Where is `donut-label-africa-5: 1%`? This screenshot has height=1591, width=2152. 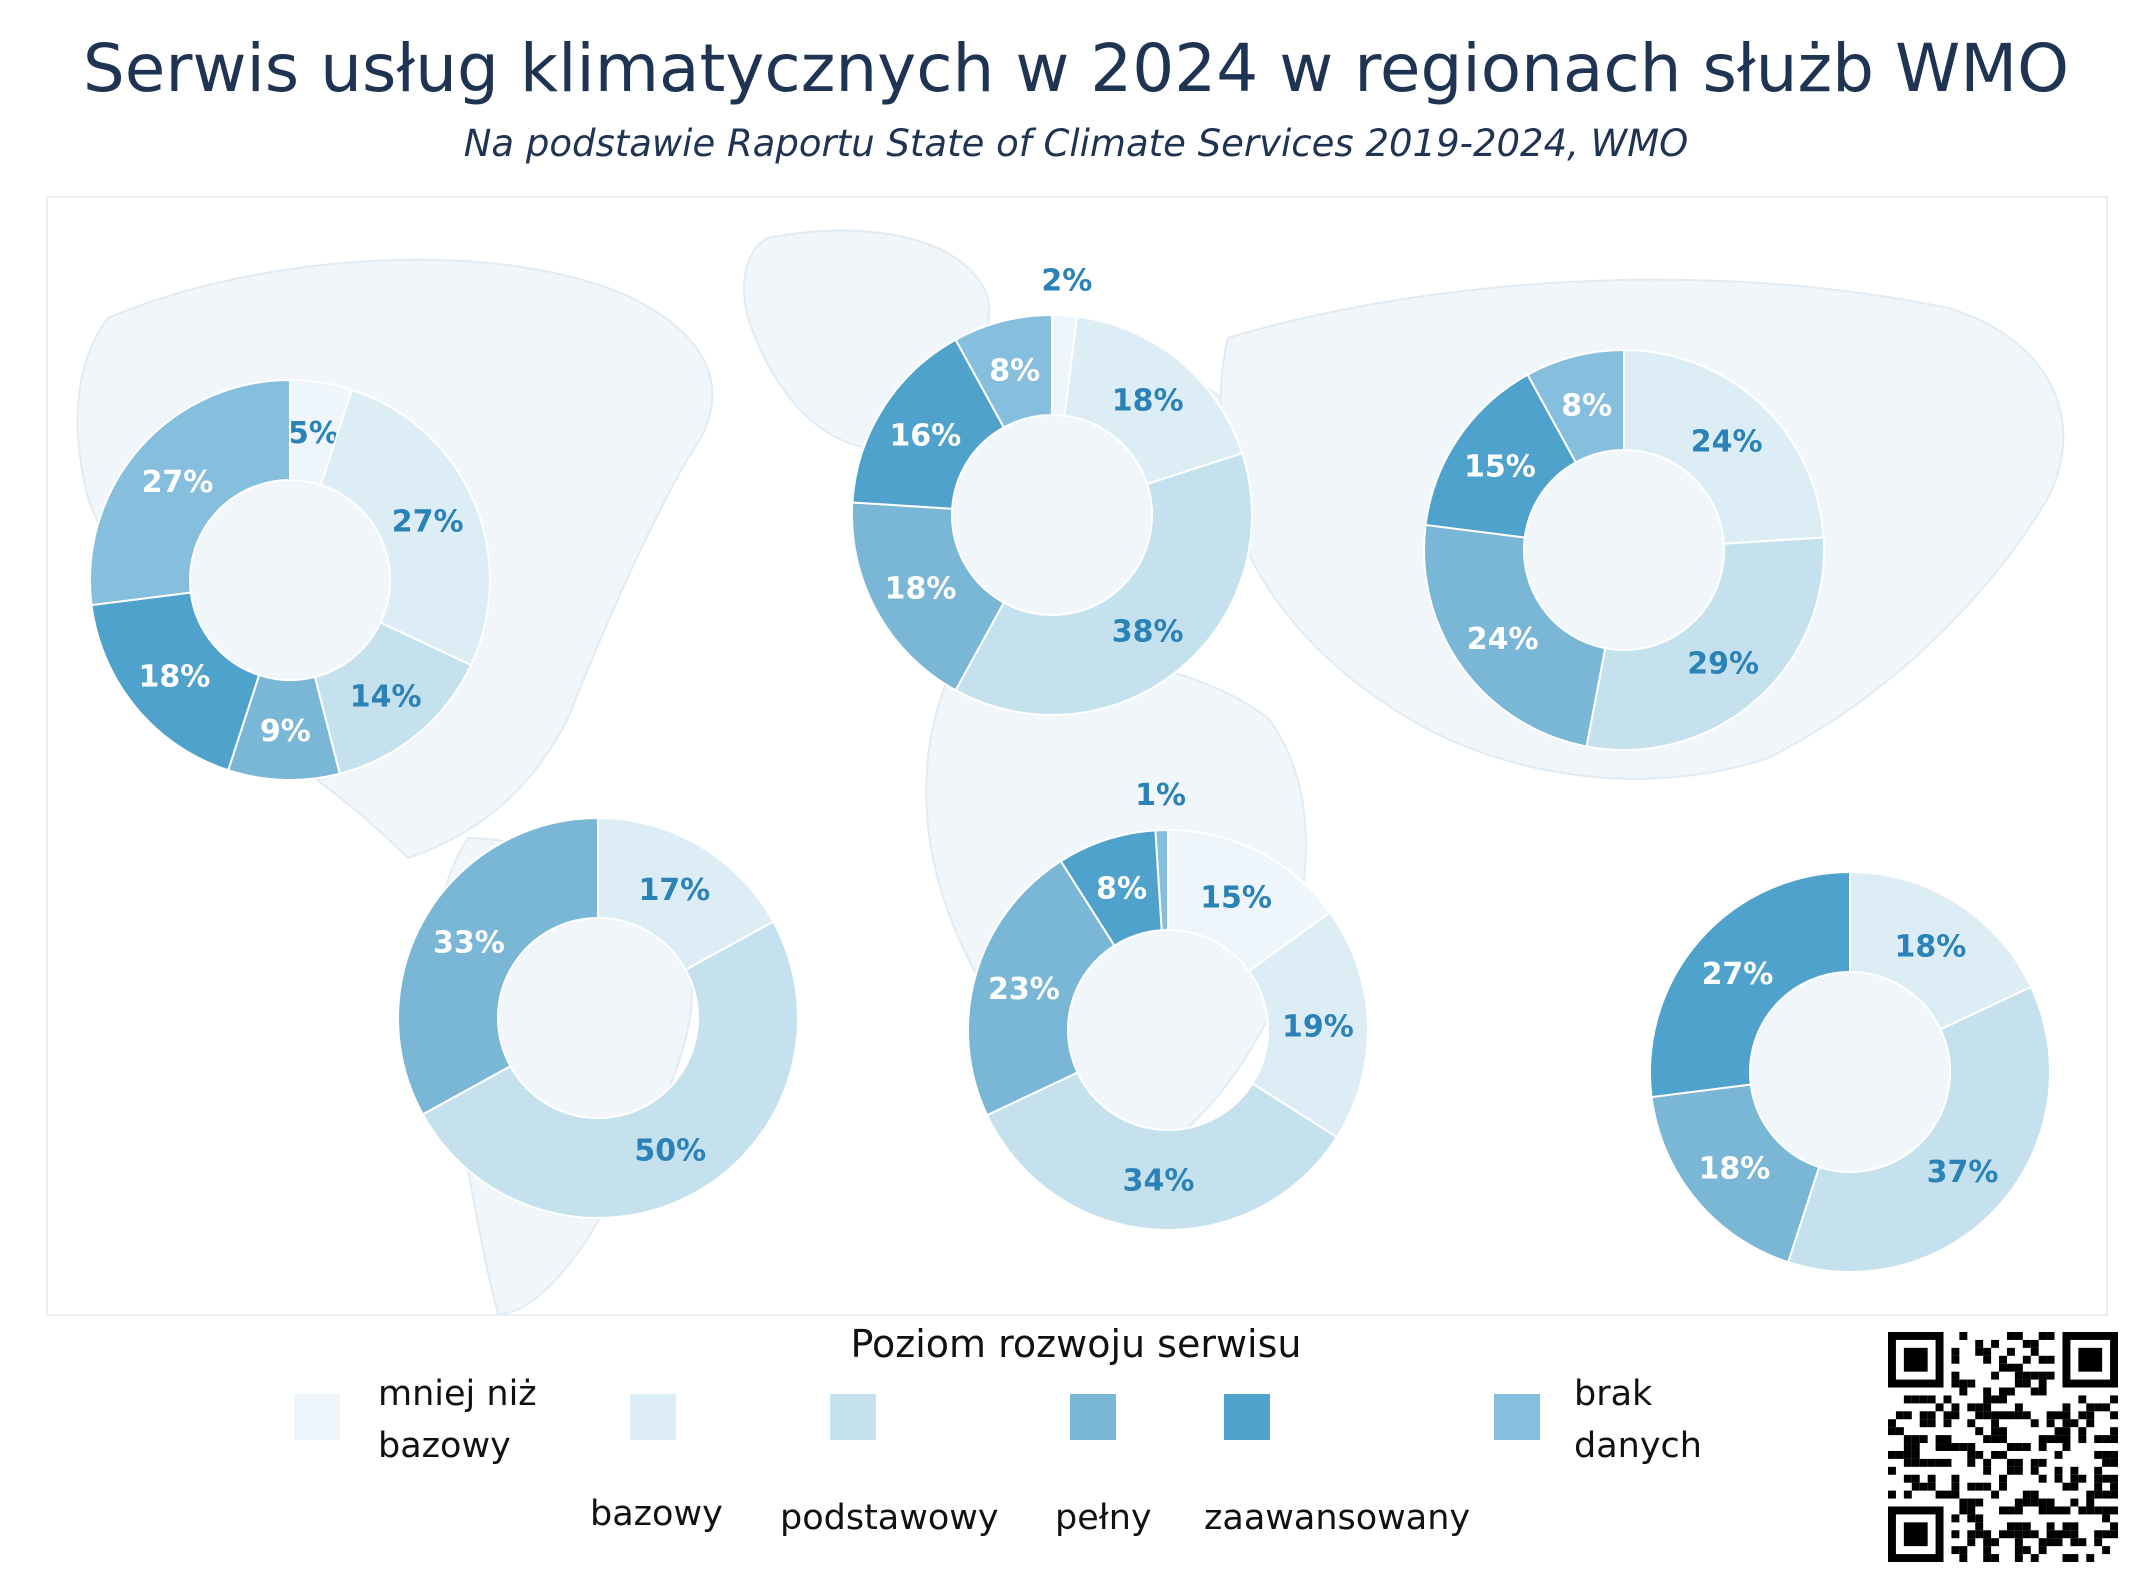
donut-label-africa-5: 1% is located at coordinates (1160, 795).